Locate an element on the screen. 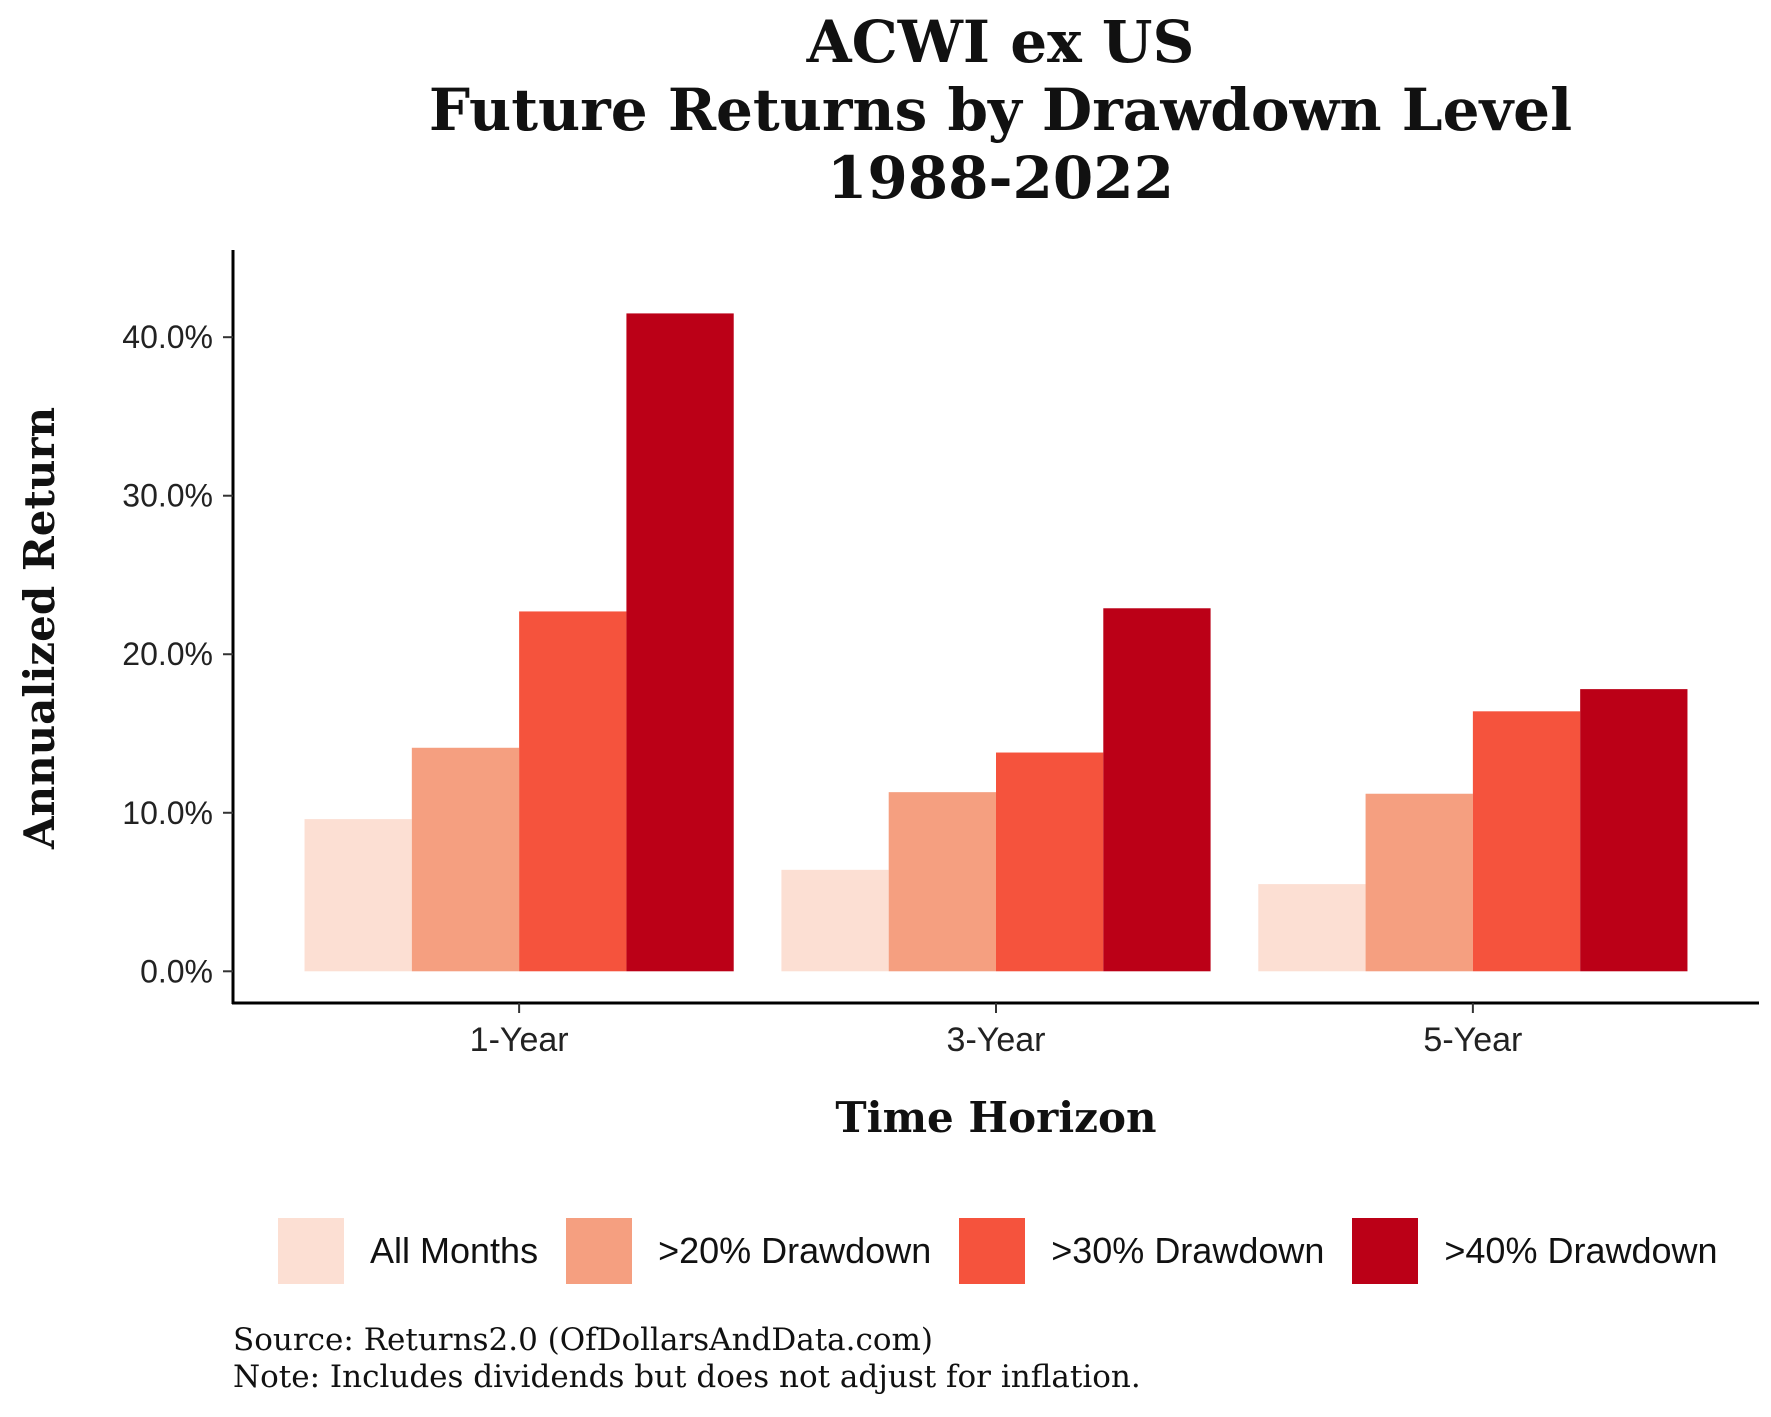  y-ticks: 0.0% 10.0% 20.0% 30.0% 40.0% is located at coordinates (177, 654).